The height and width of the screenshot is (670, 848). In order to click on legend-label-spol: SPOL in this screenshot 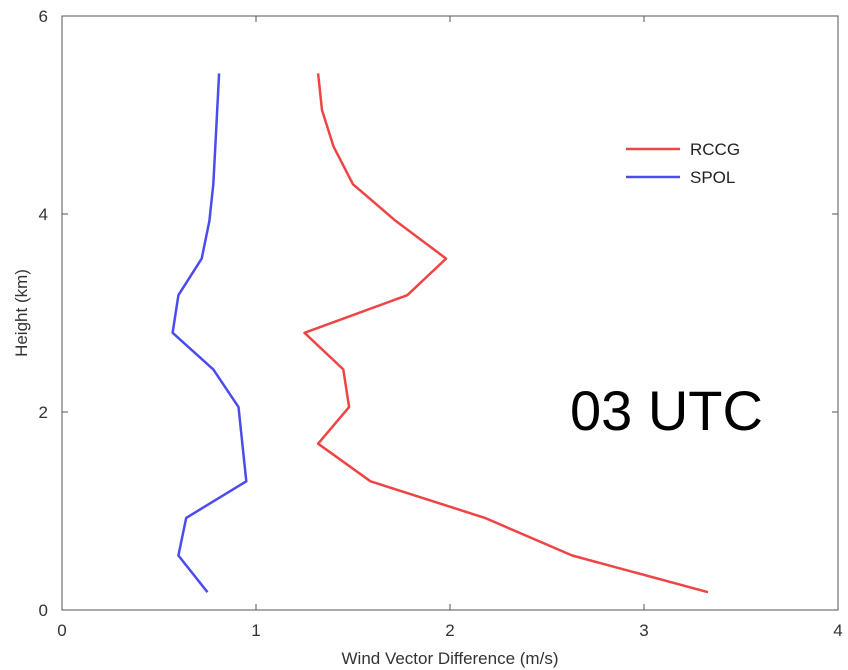, I will do `click(712, 177)`.